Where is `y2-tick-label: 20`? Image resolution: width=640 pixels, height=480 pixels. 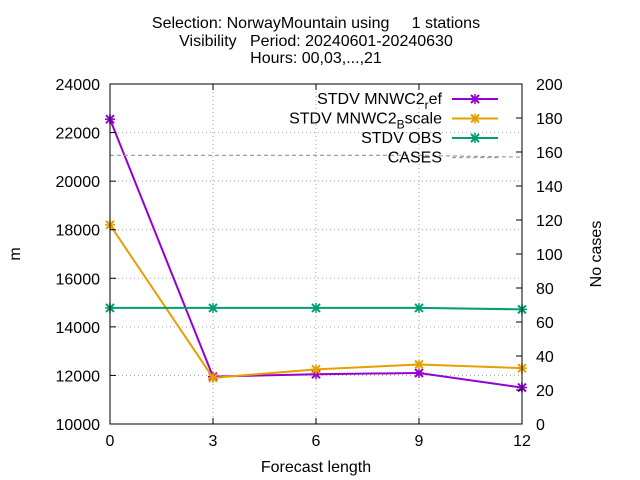 y2-tick-label: 20 is located at coordinates (545, 391).